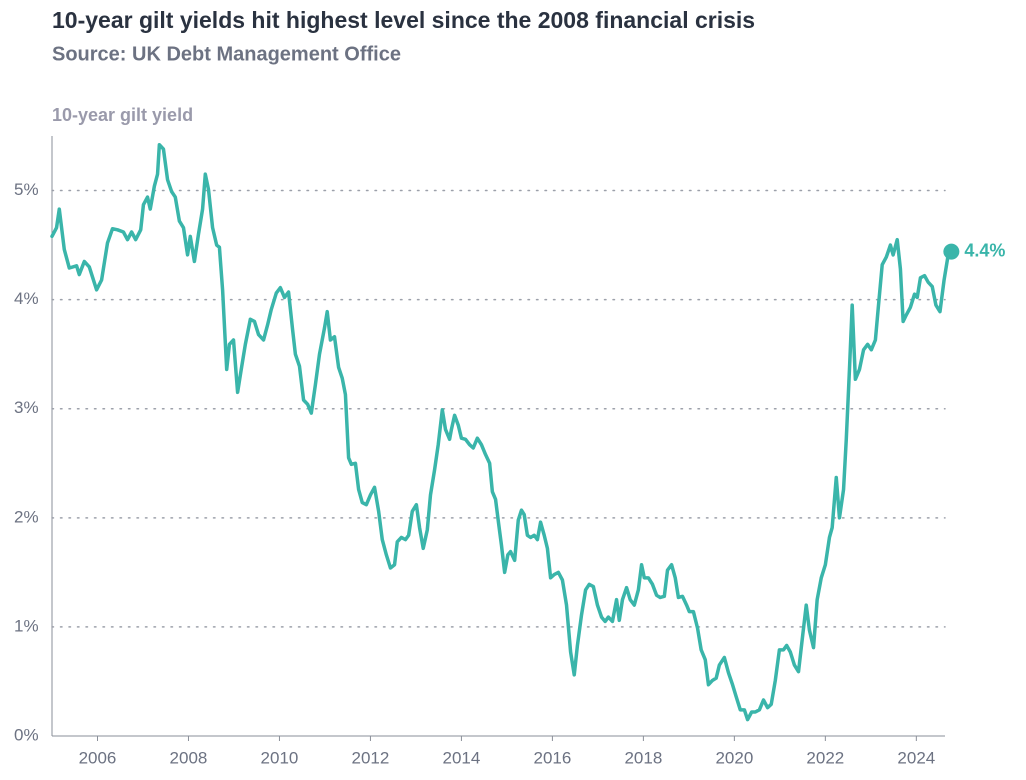 The width and height of the screenshot is (1026, 780). What do you see at coordinates (26, 625) in the screenshot?
I see `y-tick-label: 1%` at bounding box center [26, 625].